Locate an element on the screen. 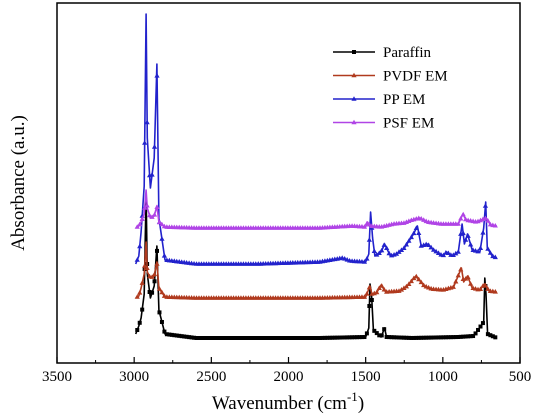 The height and width of the screenshot is (419, 550). x-tick-label-4: 1500 is located at coordinates (366, 377).